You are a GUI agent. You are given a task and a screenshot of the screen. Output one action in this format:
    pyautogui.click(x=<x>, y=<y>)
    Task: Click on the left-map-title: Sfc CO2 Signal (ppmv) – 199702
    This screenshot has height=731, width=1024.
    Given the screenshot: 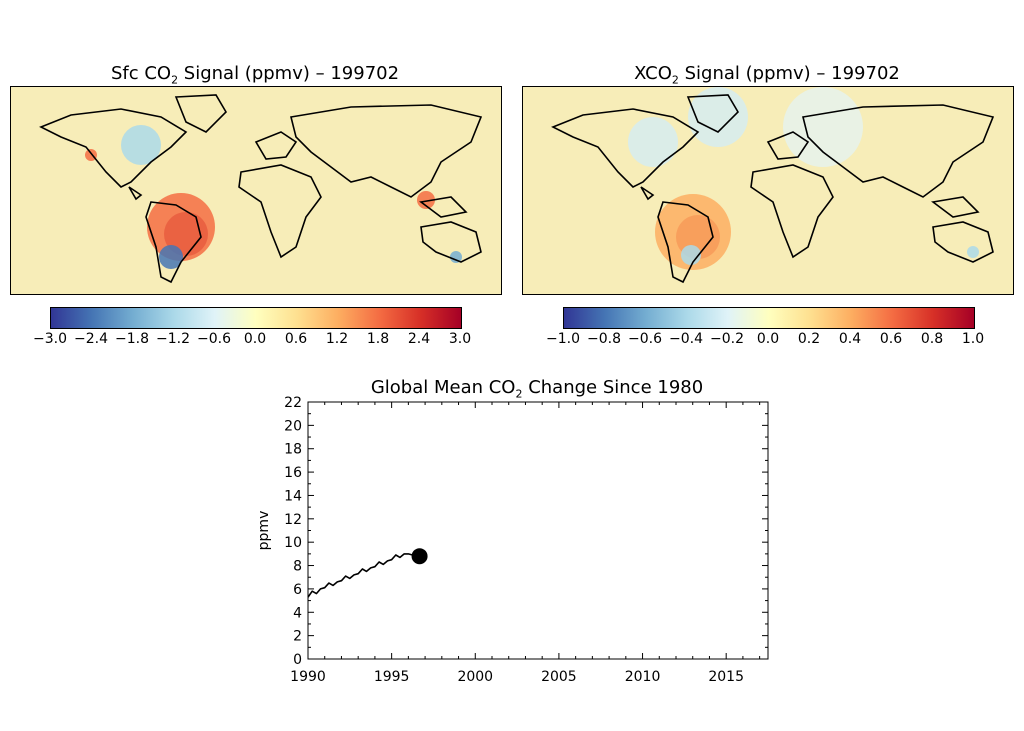 What is the action you would take?
    pyautogui.click(x=255, y=75)
    